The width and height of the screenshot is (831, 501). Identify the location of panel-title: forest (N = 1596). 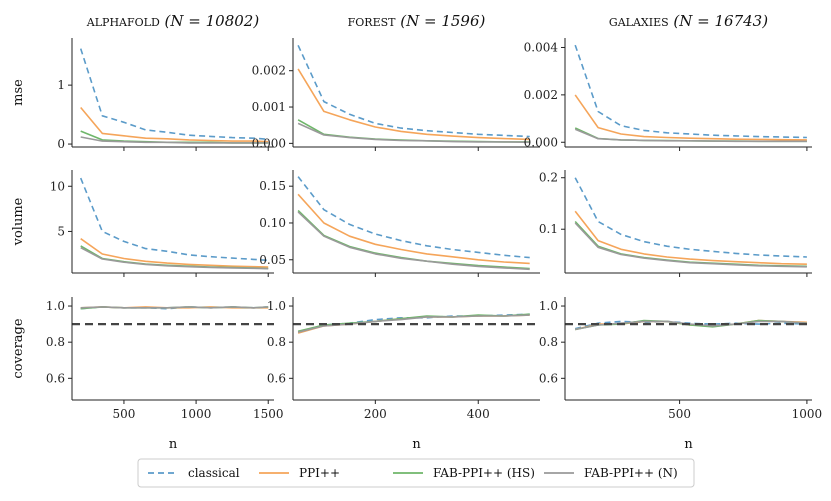
(417, 21).